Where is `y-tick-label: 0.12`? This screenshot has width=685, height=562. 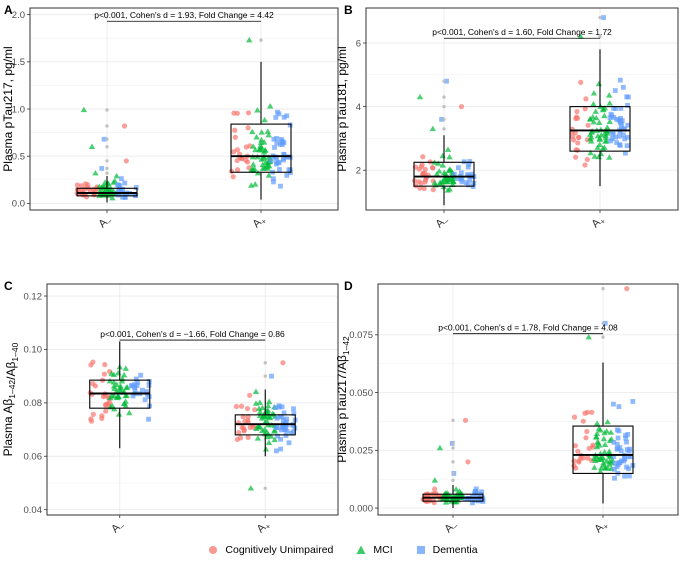 y-tick-label: 0.12 is located at coordinates (33, 296).